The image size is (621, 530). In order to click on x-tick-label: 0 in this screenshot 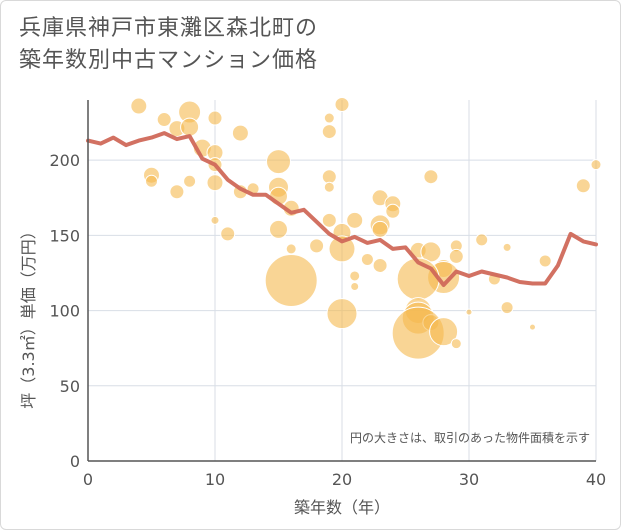, I will do `click(88, 479)`.